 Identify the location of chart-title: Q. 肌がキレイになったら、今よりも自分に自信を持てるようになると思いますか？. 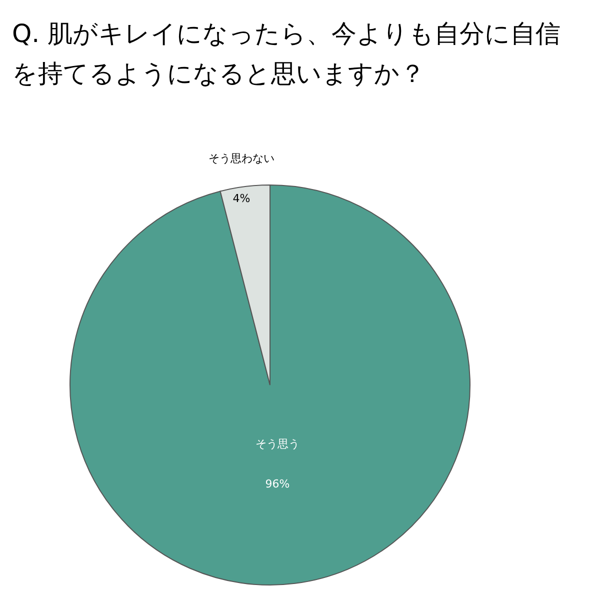
(287, 54).